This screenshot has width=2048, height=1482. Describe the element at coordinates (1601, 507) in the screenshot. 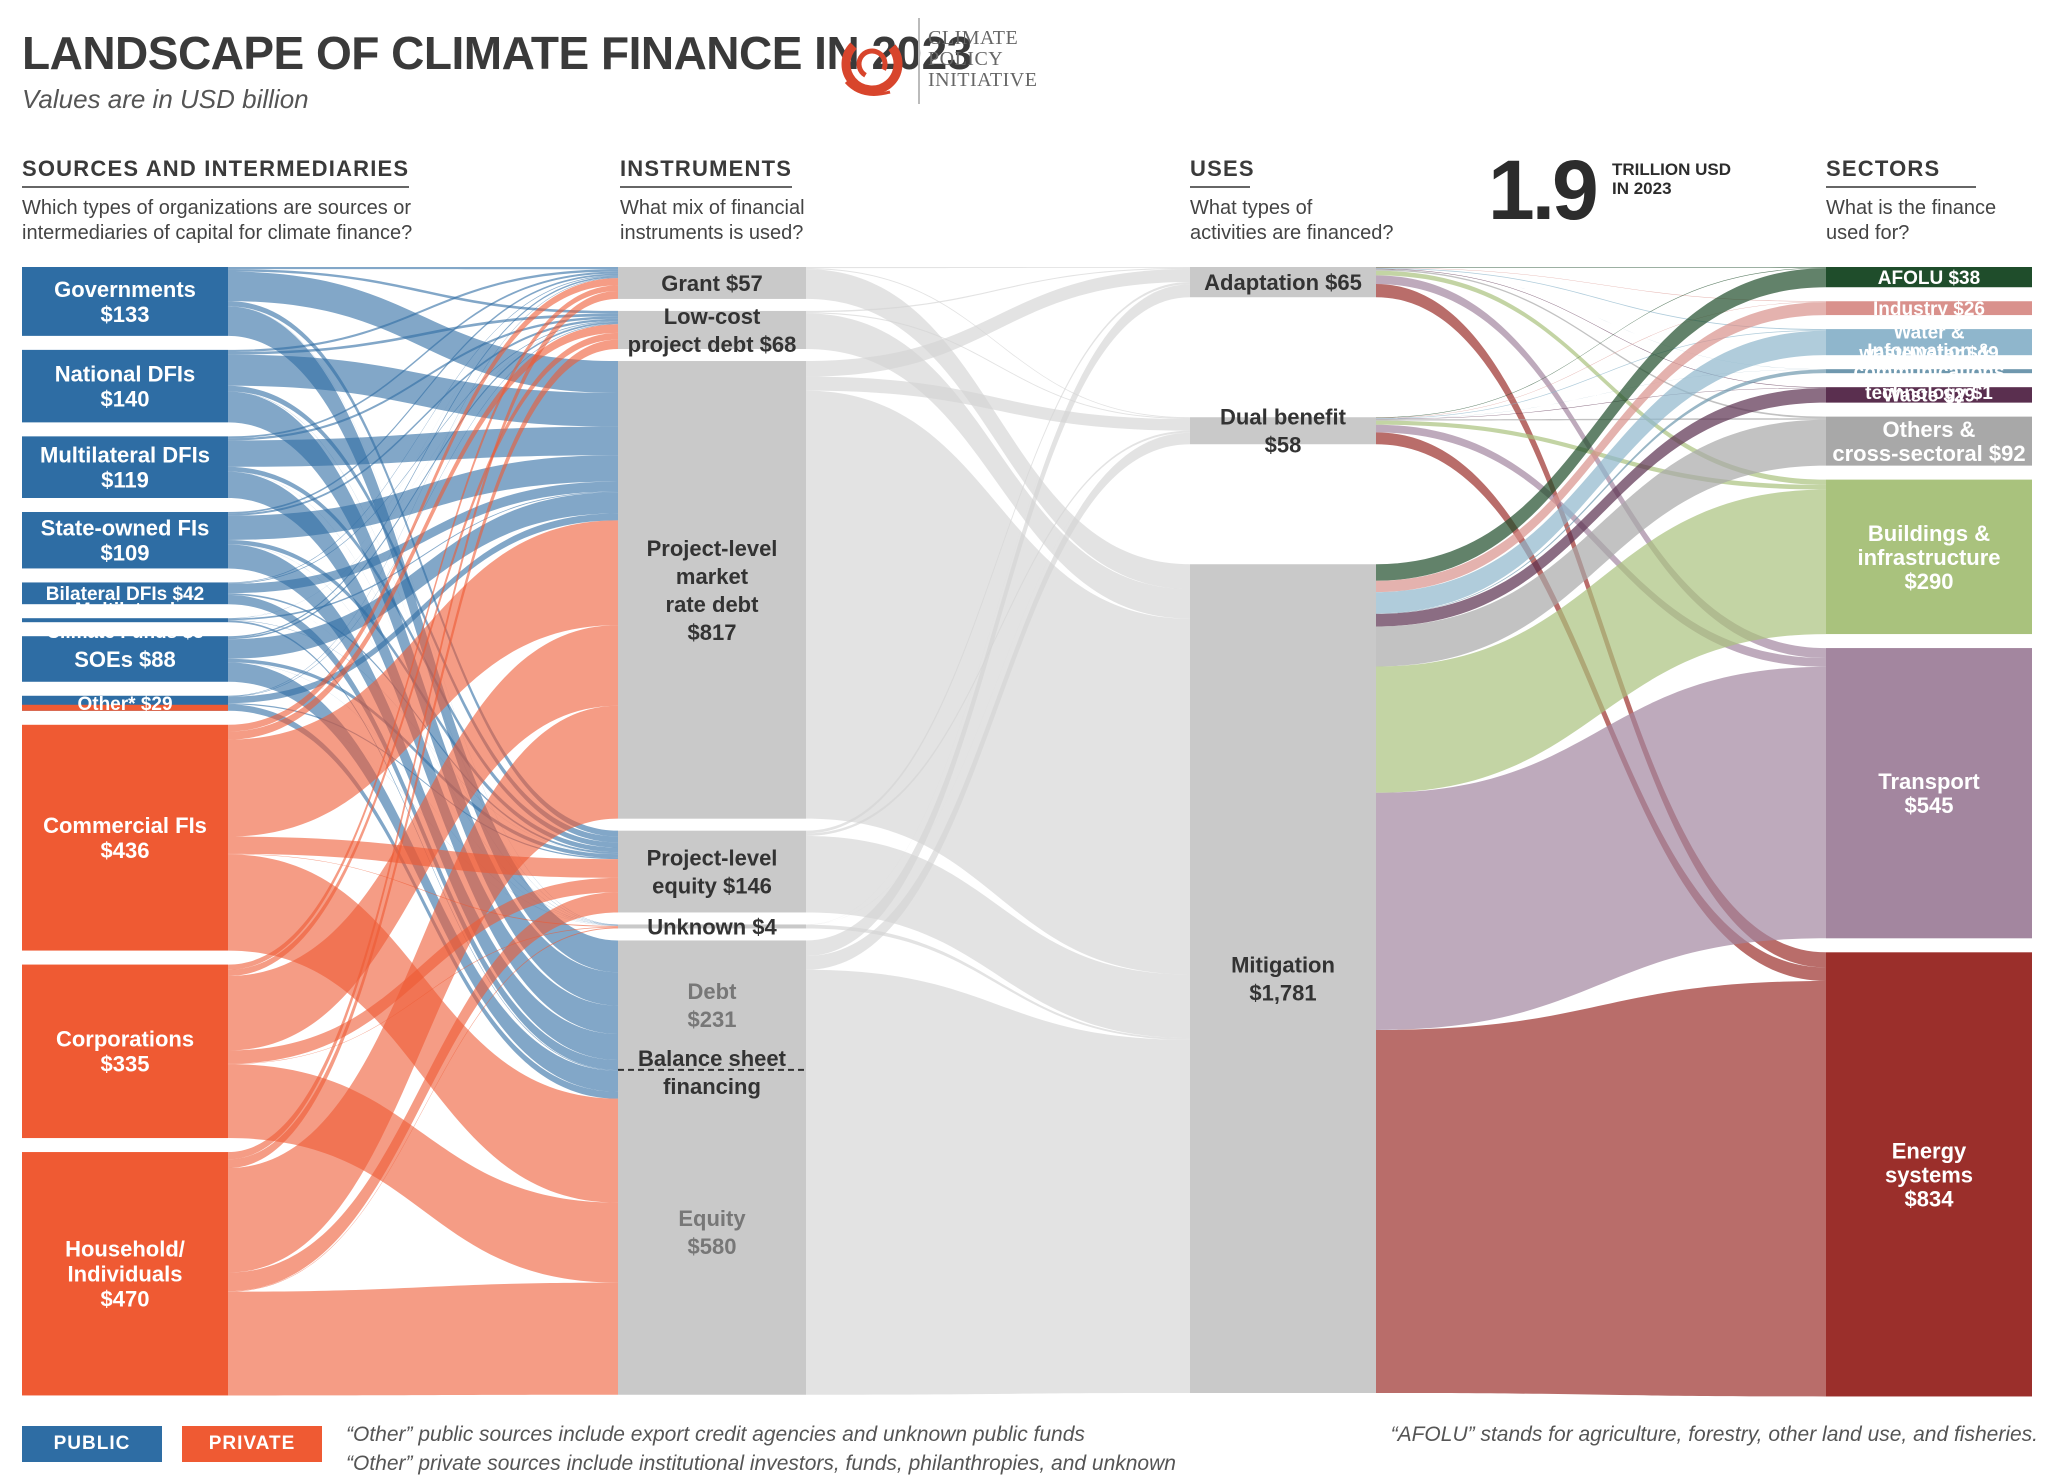

I see `flow-mitig-to-waste` at that location.